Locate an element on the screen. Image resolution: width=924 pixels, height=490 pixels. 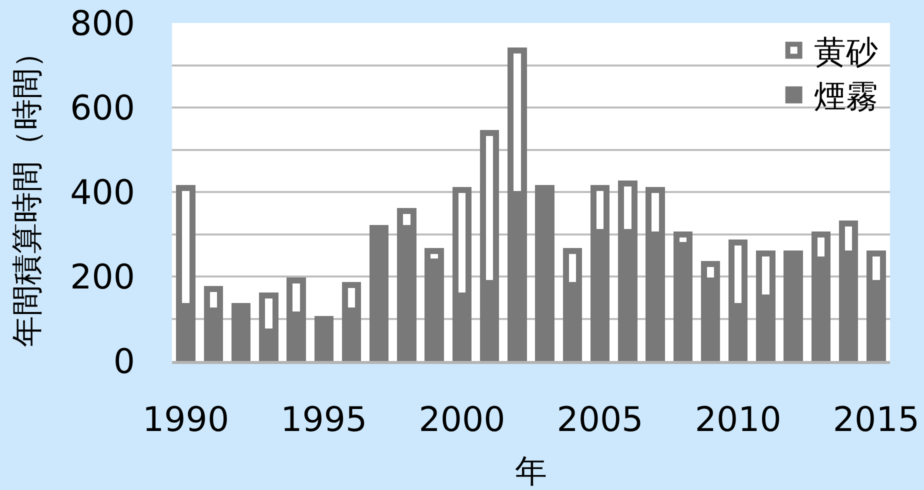
x-tick-label: 2015 is located at coordinates (876, 420).